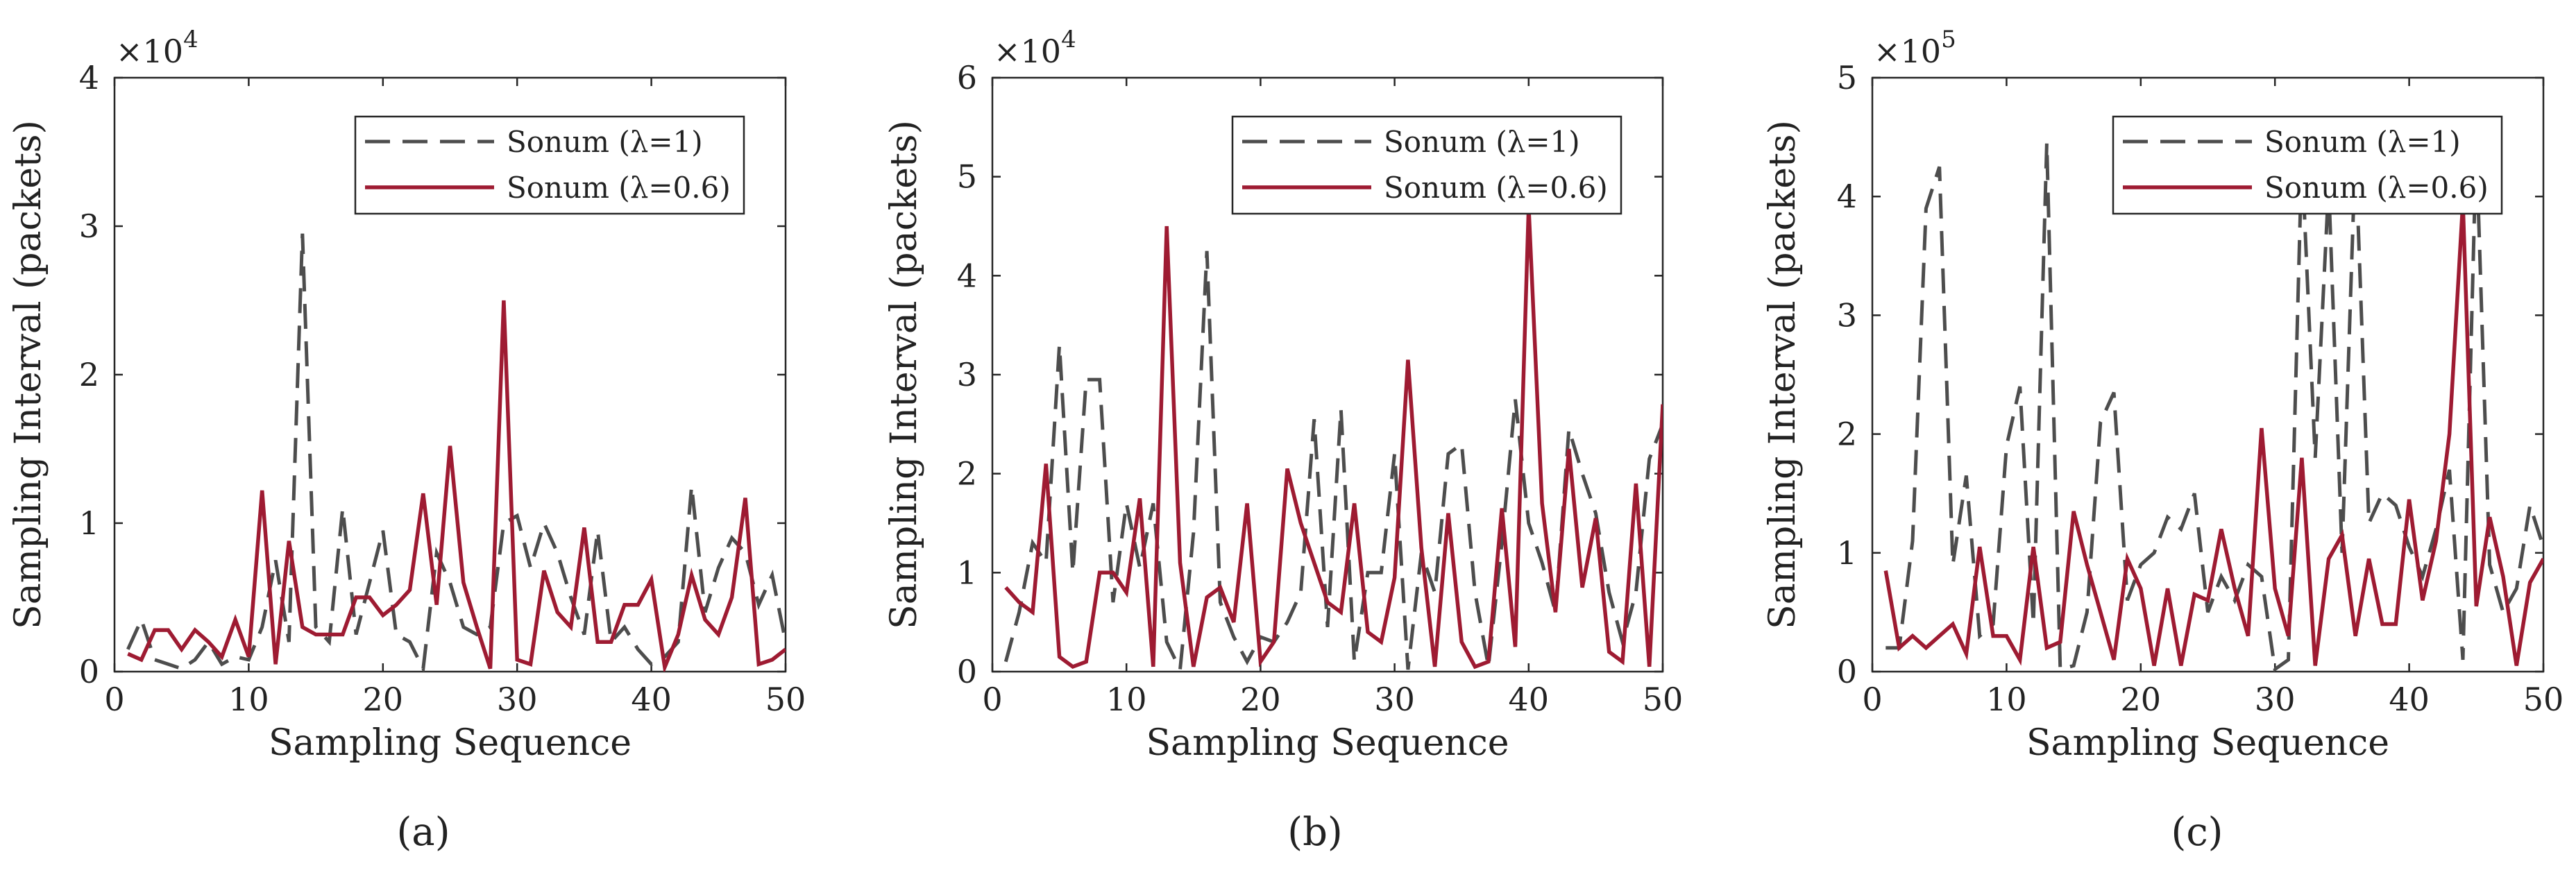 The image size is (2576, 877). Describe the element at coordinates (1915, 48) in the screenshot. I see `axis-multiplier: ×10⁵` at that location.